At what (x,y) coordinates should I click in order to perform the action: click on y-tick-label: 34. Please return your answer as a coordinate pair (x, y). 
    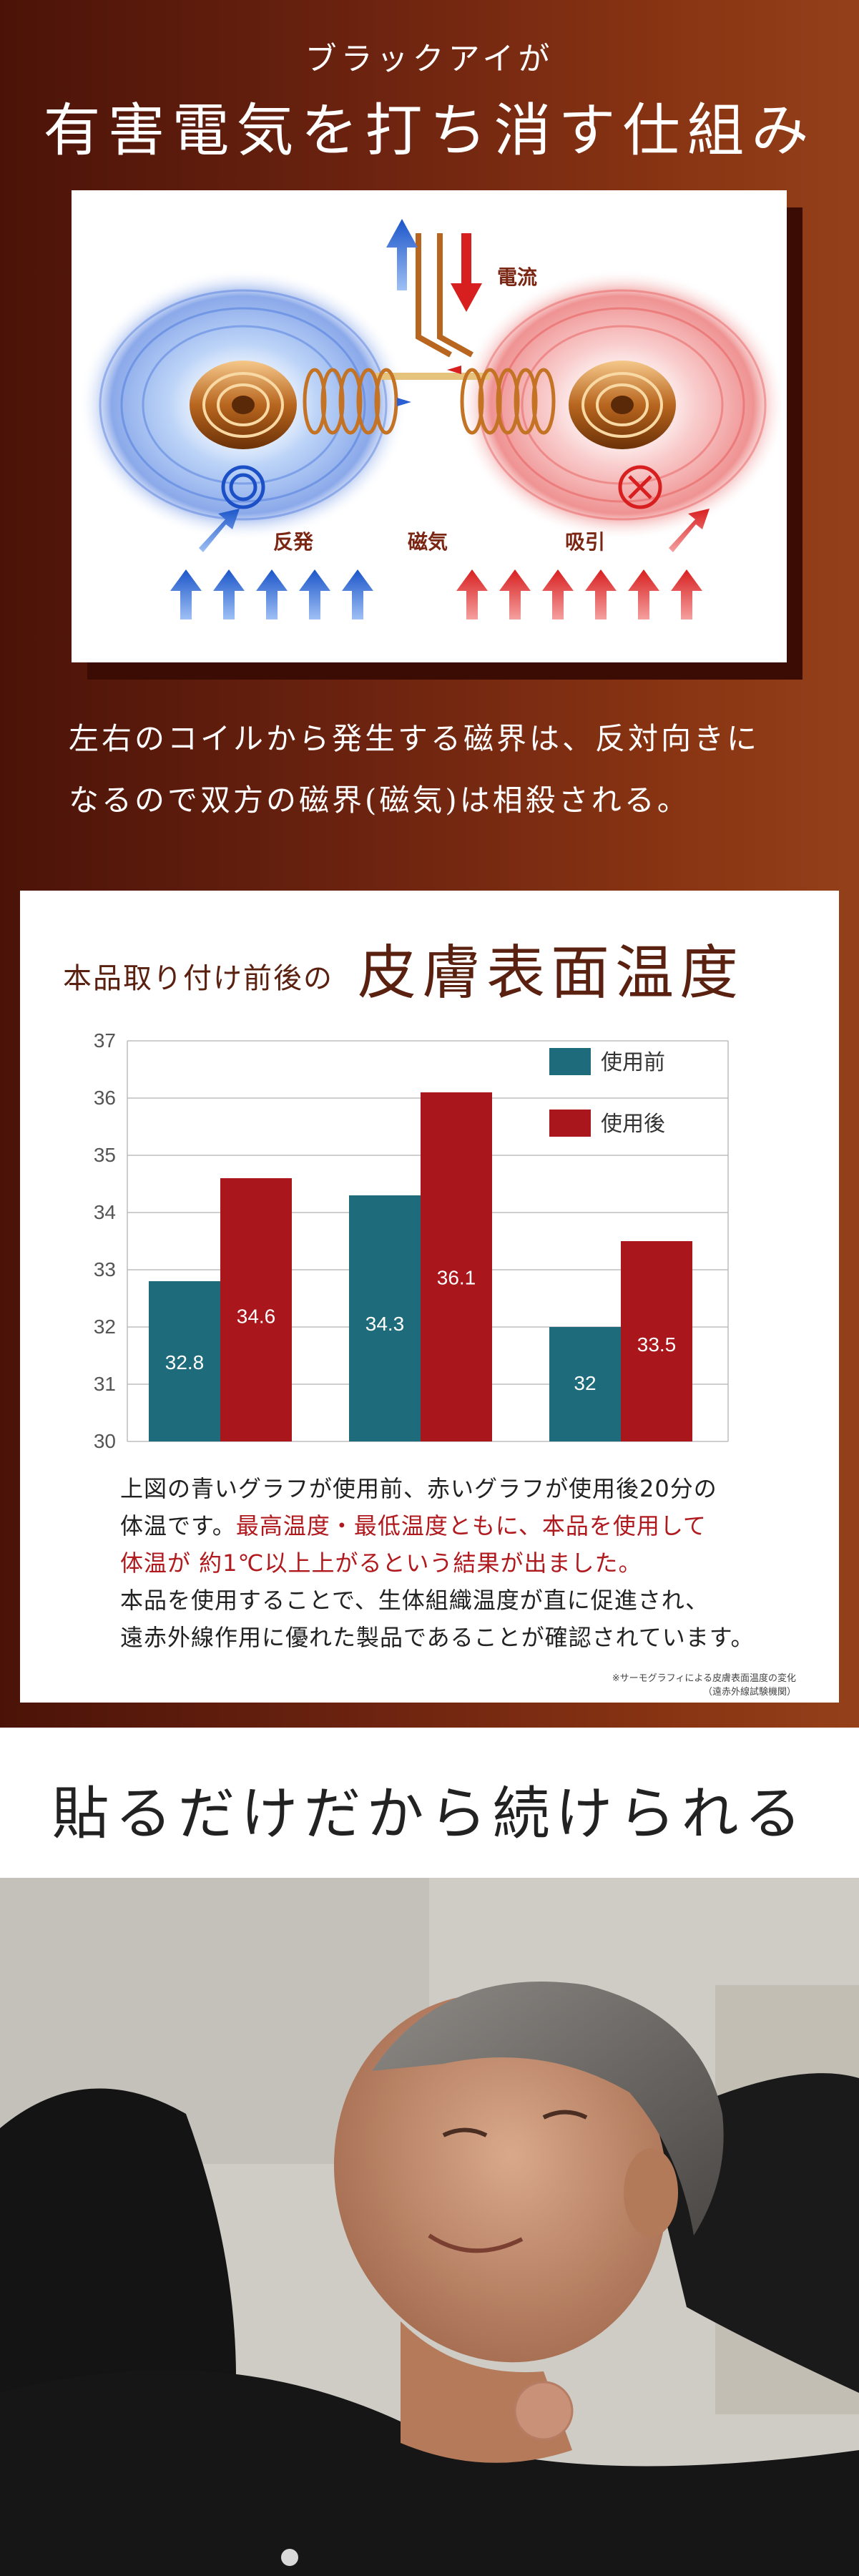
    Looking at the image, I should click on (105, 1212).